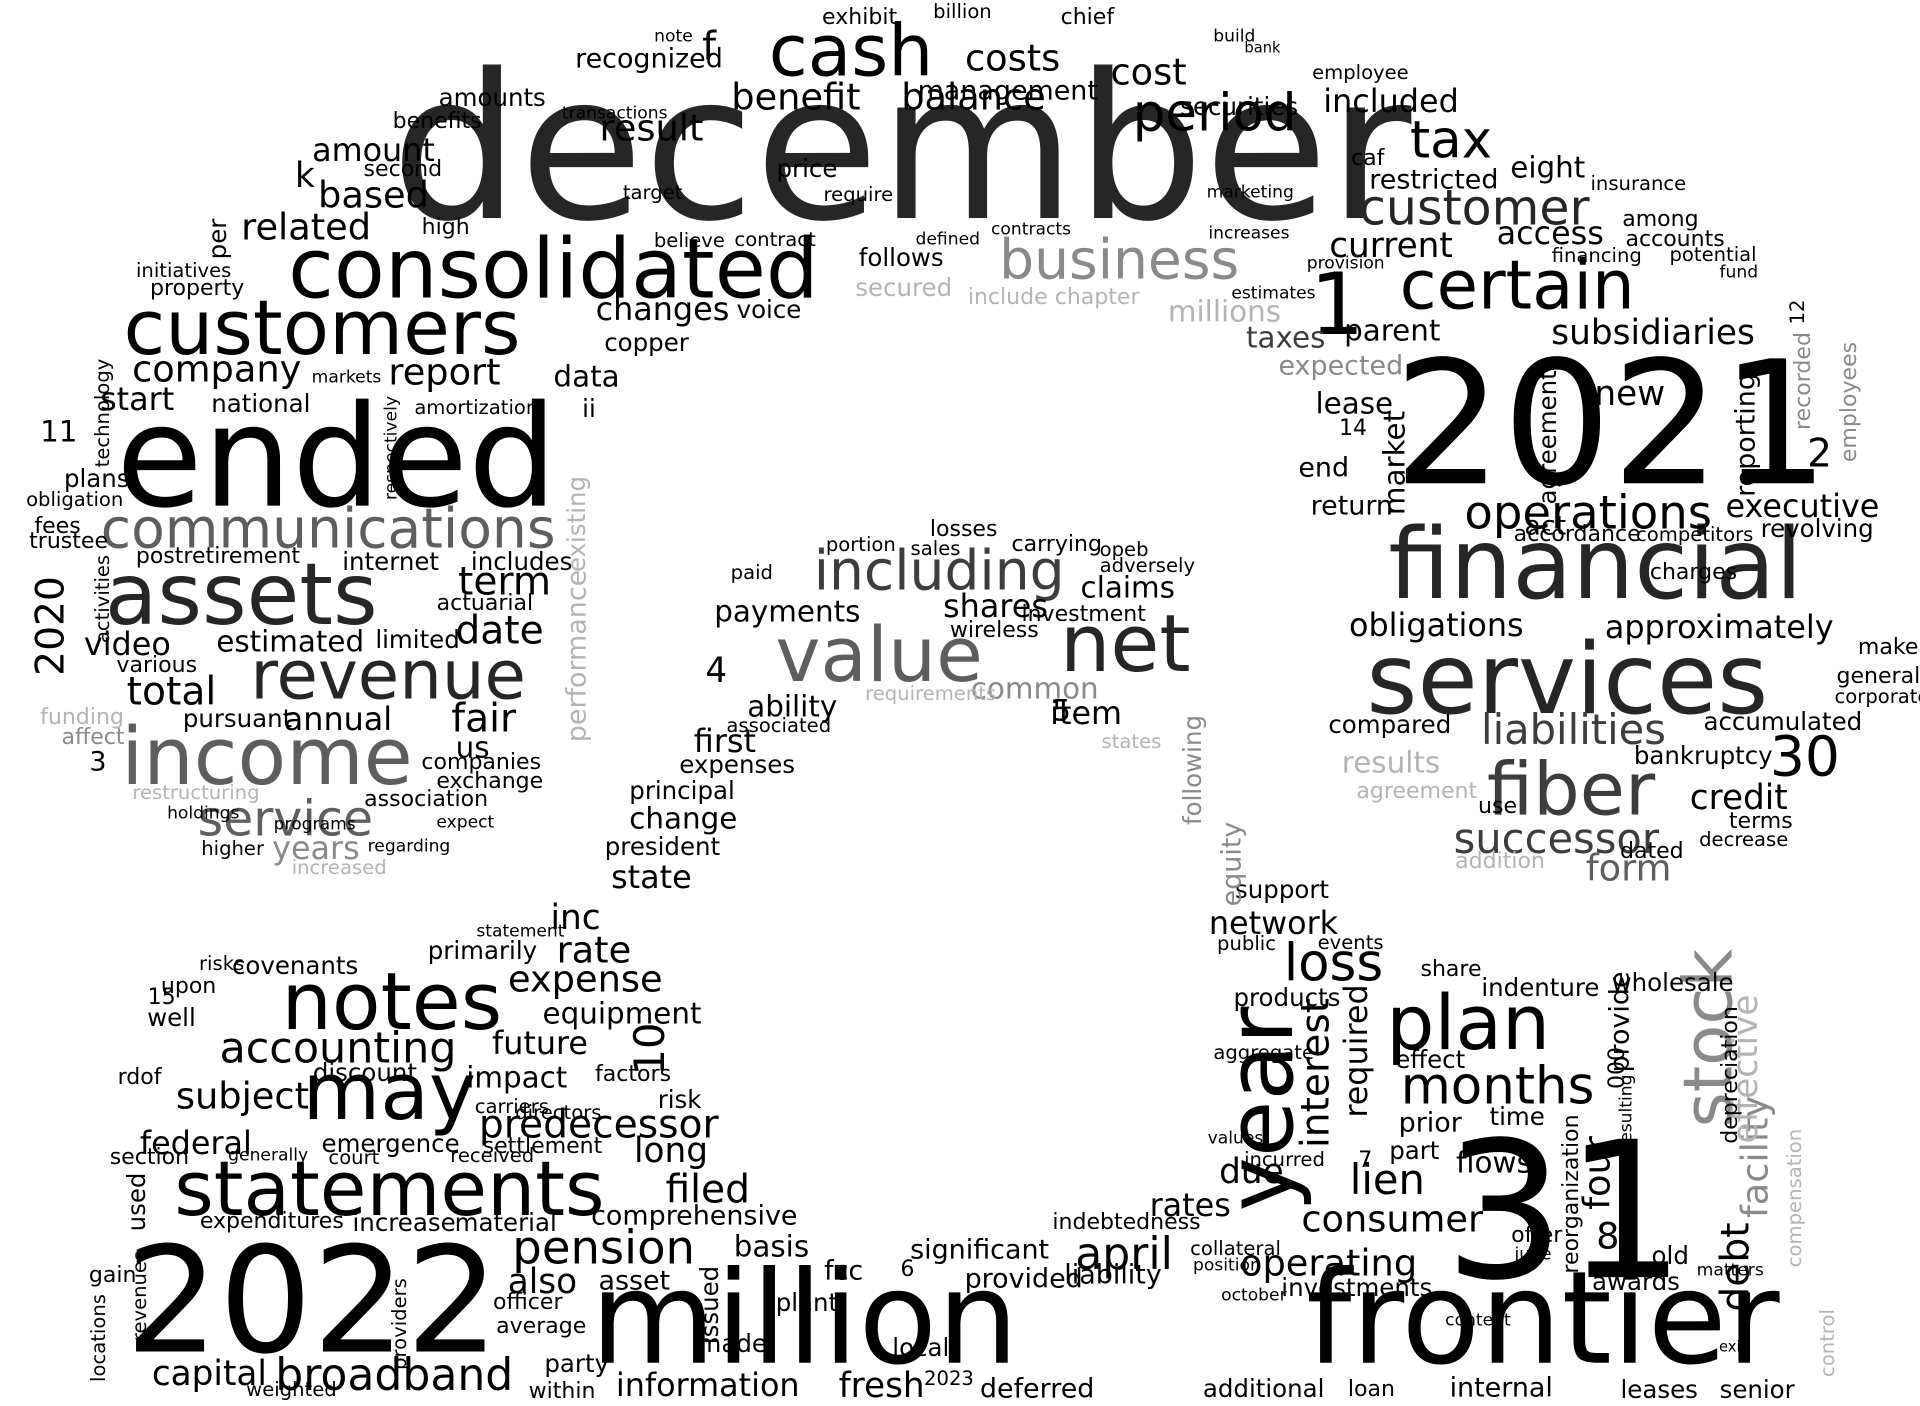  What do you see at coordinates (994, 630) in the screenshot?
I see `word-wireless: wireless` at bounding box center [994, 630].